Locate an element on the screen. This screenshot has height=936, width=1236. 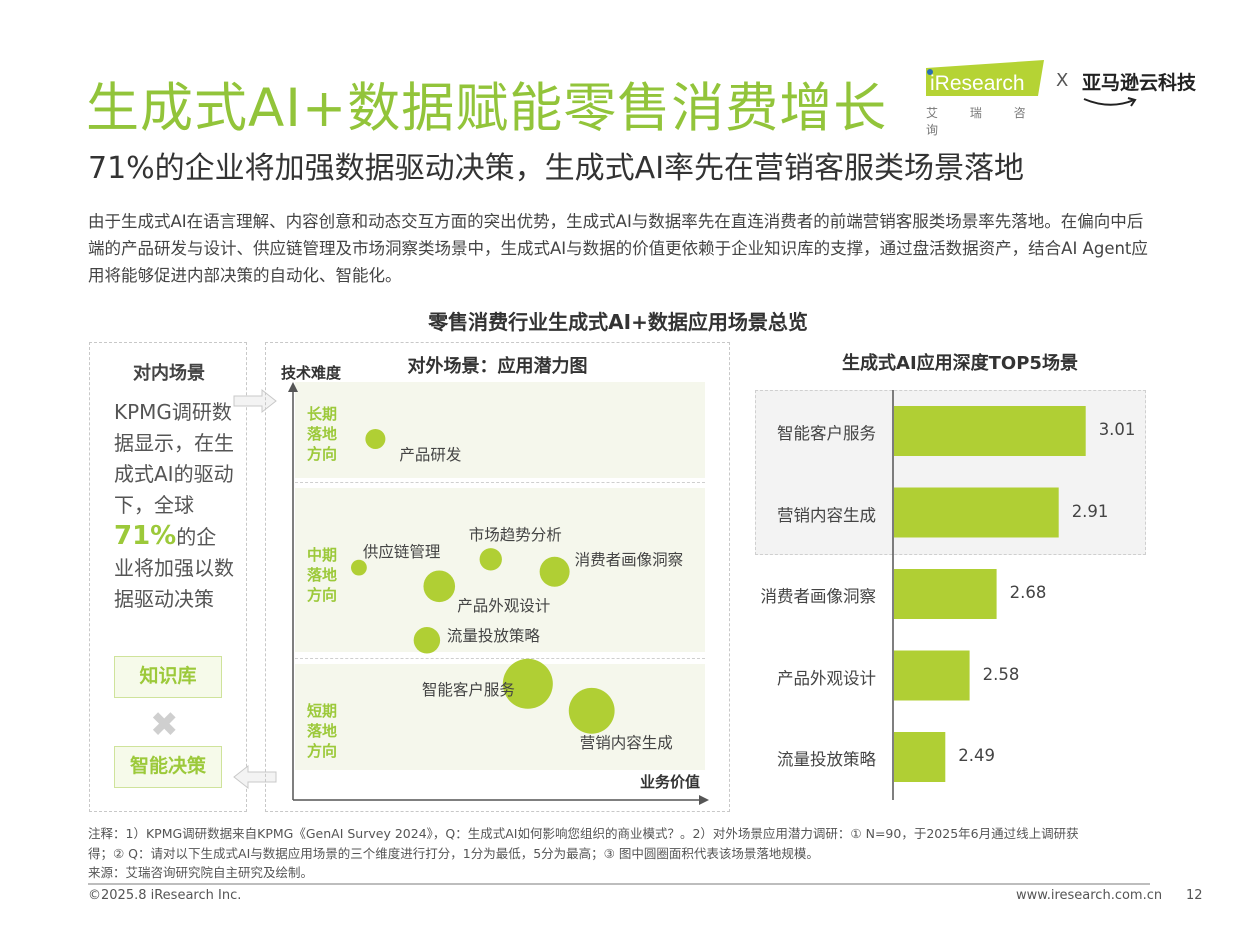
band-label-mid: 中期落地方向 is located at coordinates (322, 575).